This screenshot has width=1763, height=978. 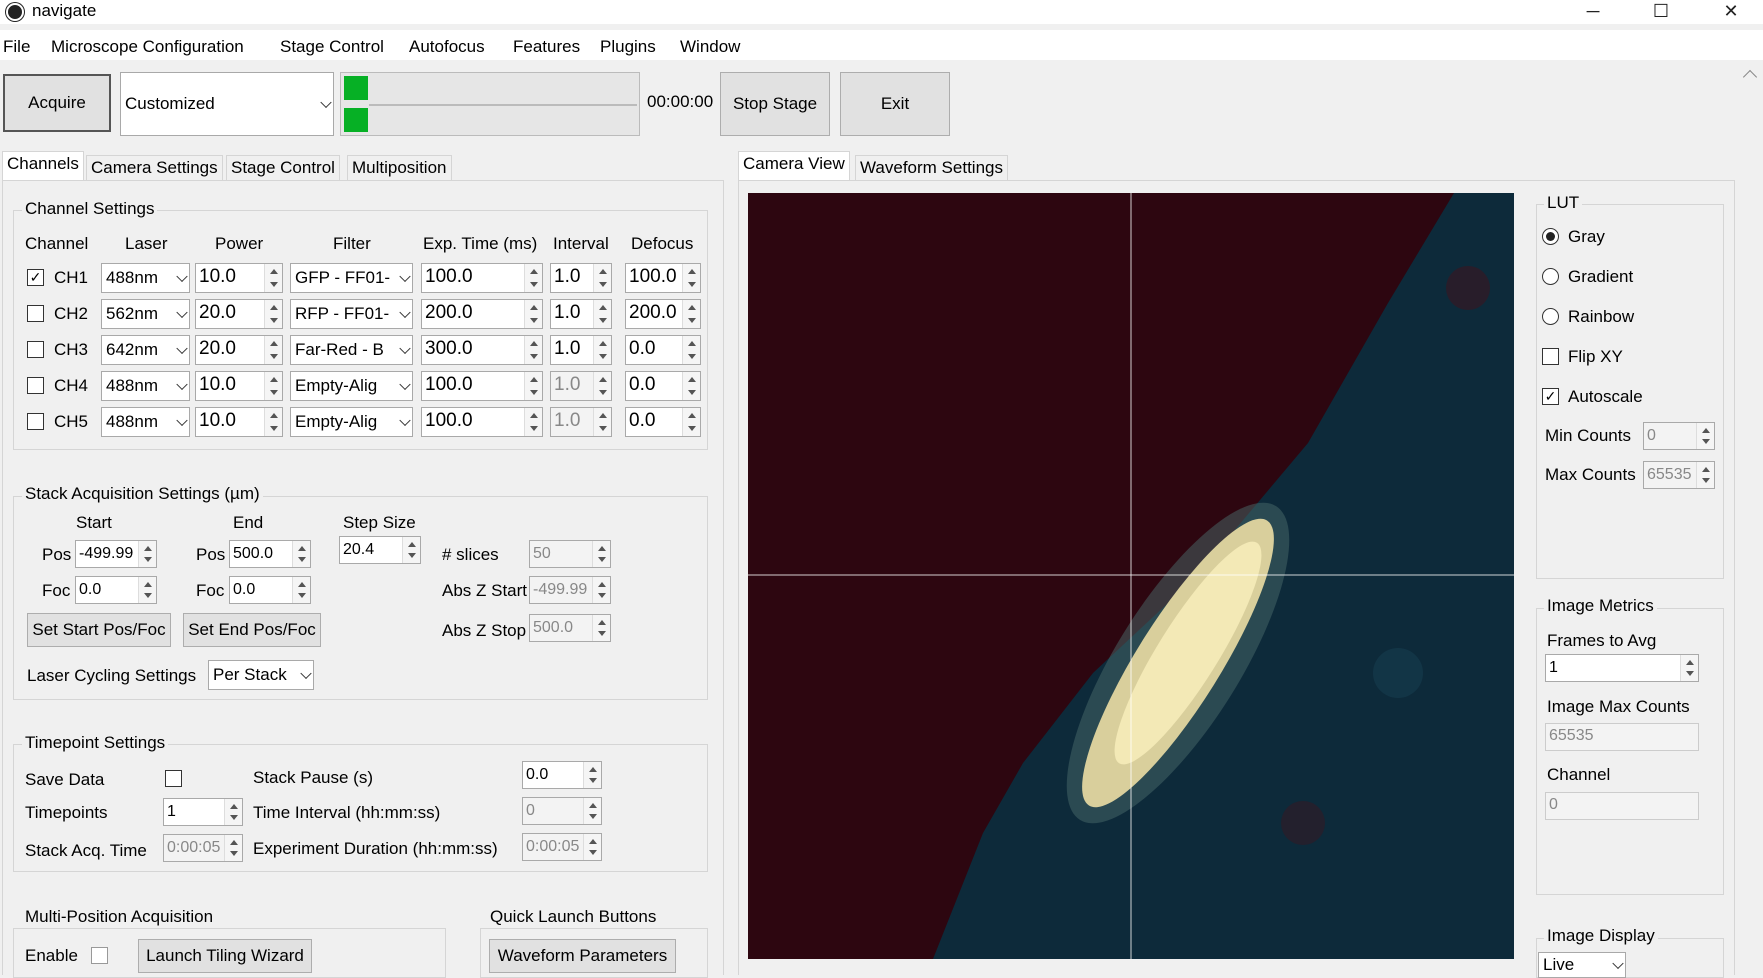 I want to click on exposure-spinbox: 300.0, so click(x=482, y=350).